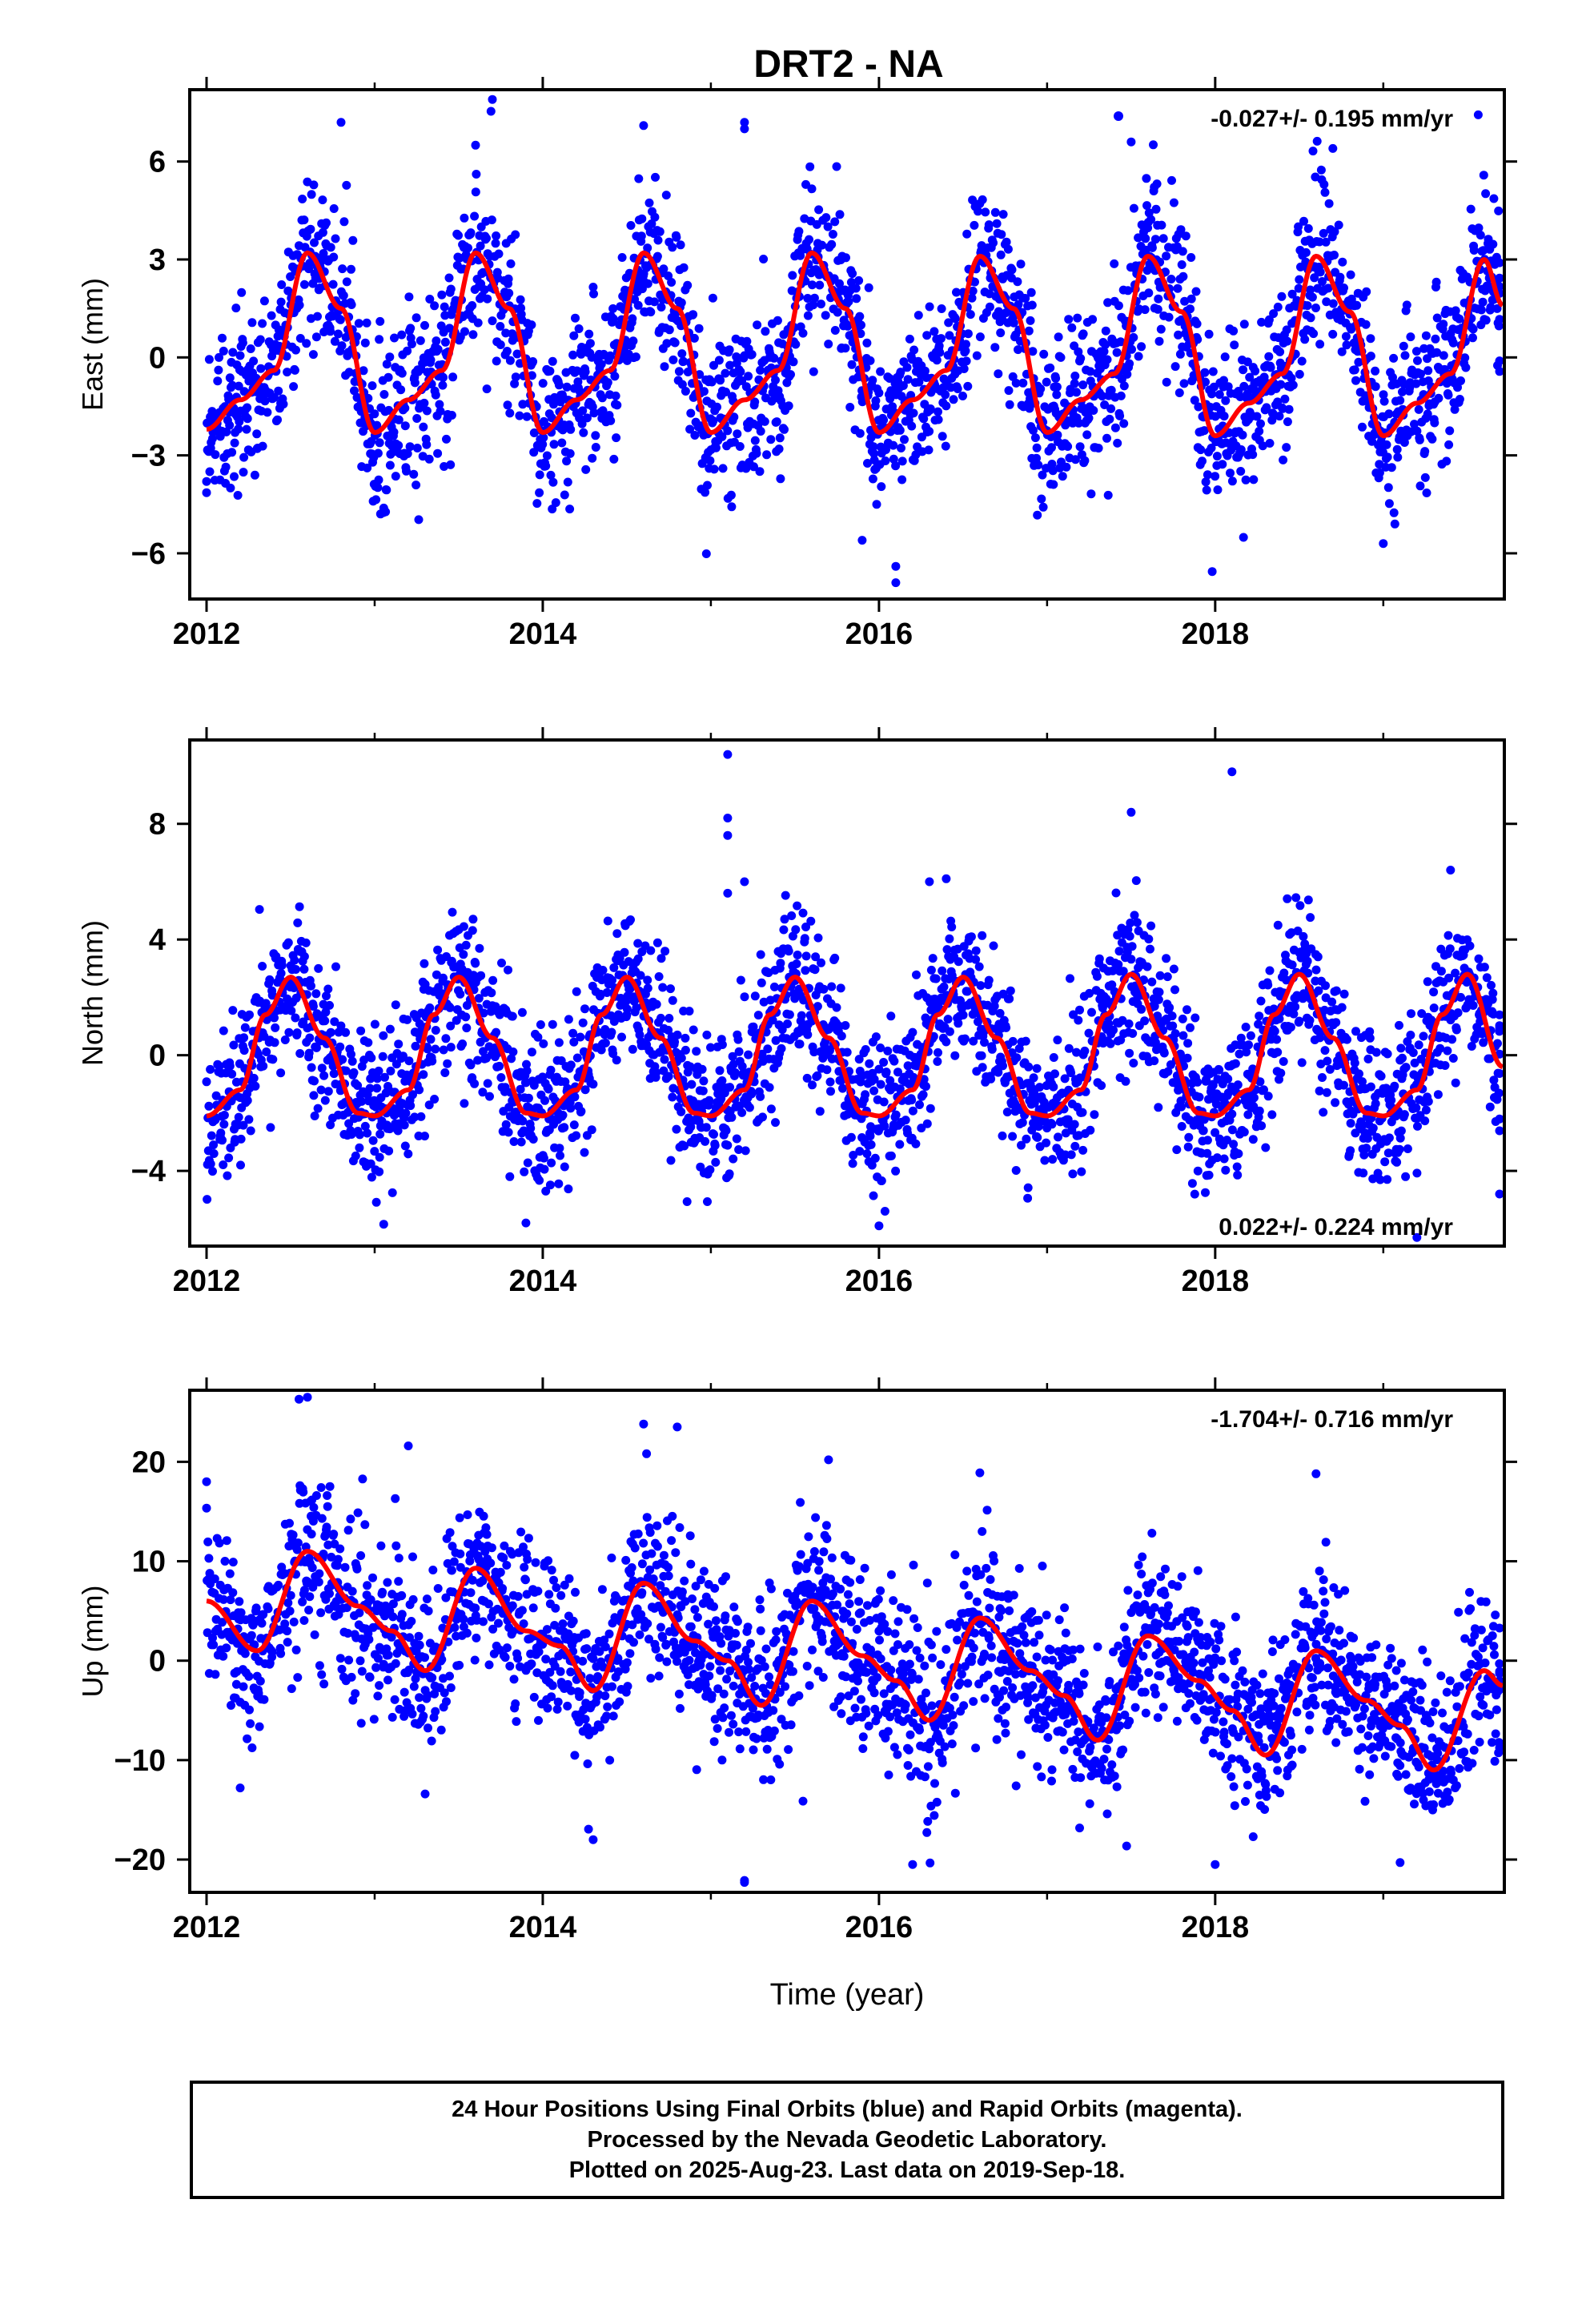 This screenshot has width=1582, height=2324. Describe the element at coordinates (1131, 142) in the screenshot. I see `east-outlier-point` at that location.